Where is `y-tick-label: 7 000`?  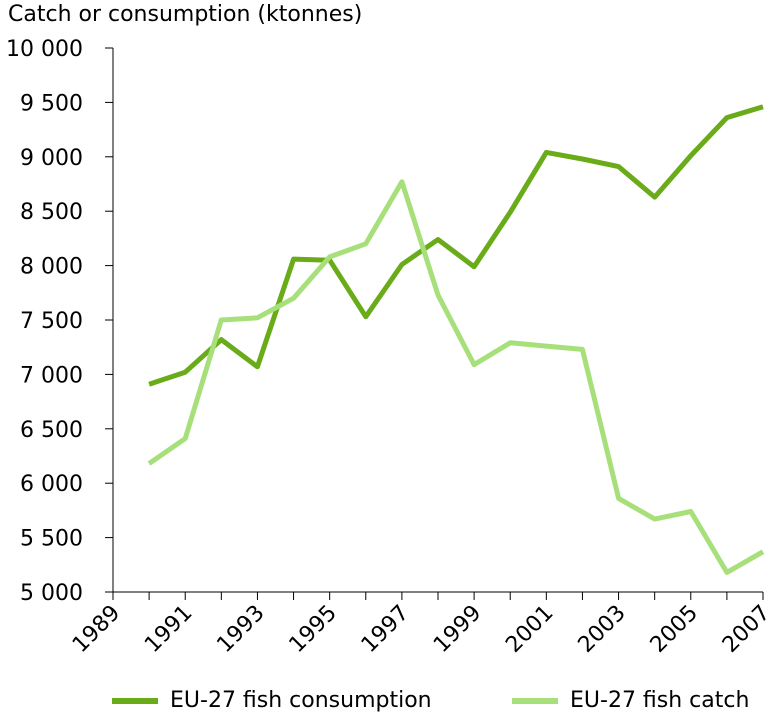
y-tick-label: 7 000 is located at coordinates (51, 375).